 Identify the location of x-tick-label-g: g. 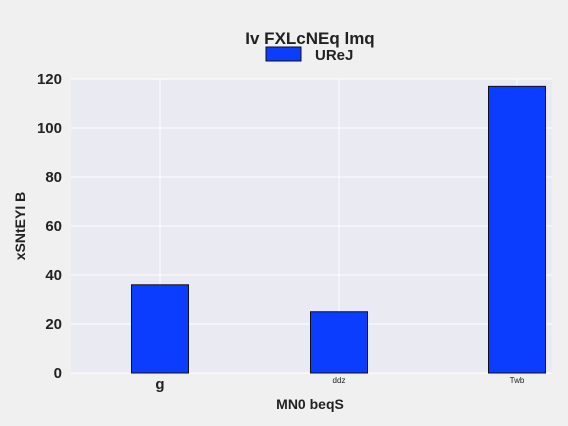
(159, 384).